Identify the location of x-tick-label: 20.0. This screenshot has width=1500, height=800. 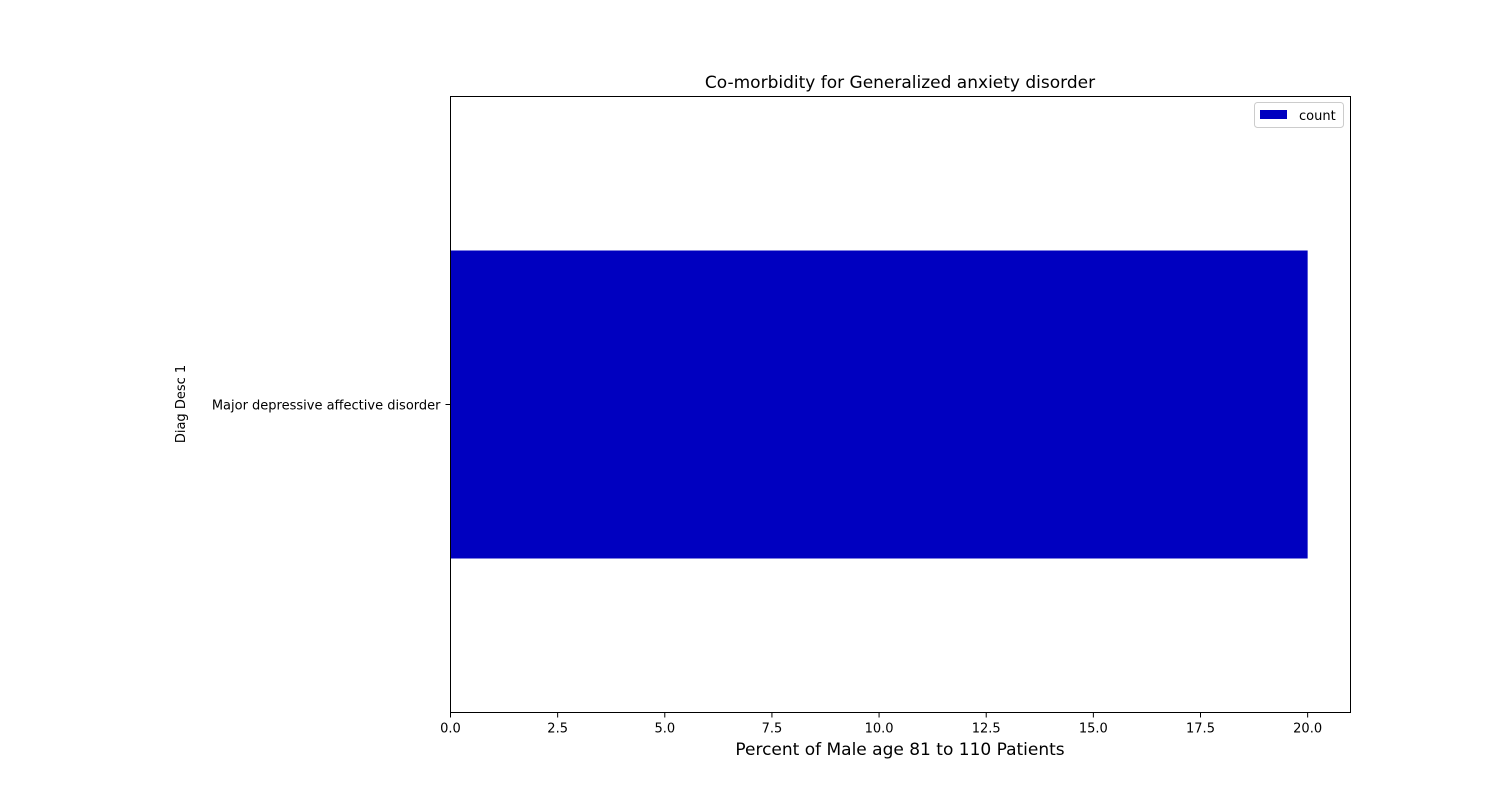
(1307, 729).